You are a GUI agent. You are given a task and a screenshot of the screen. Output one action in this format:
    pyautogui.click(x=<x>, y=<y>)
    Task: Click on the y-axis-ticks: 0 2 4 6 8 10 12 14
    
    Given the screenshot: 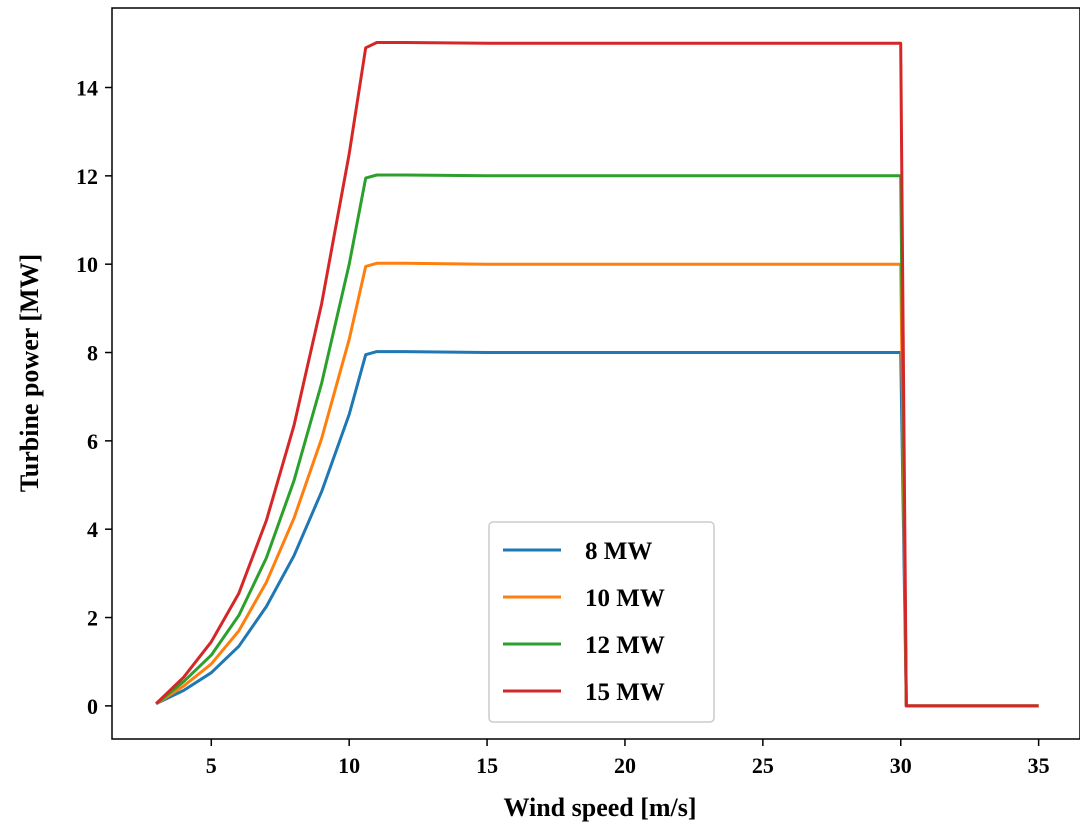 What is the action you would take?
    pyautogui.click(x=94, y=397)
    